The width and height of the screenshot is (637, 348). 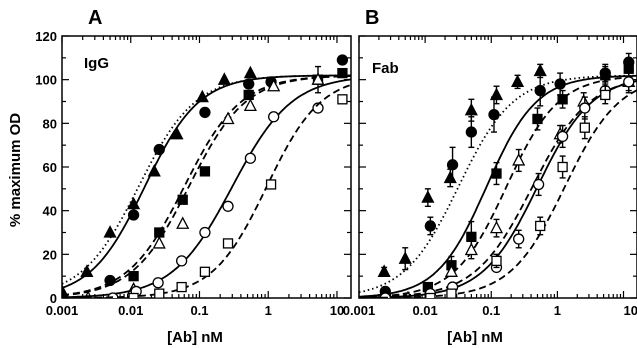 What do you see at coordinates (53, 298) in the screenshot?
I see `y-tick-label: 0` at bounding box center [53, 298].